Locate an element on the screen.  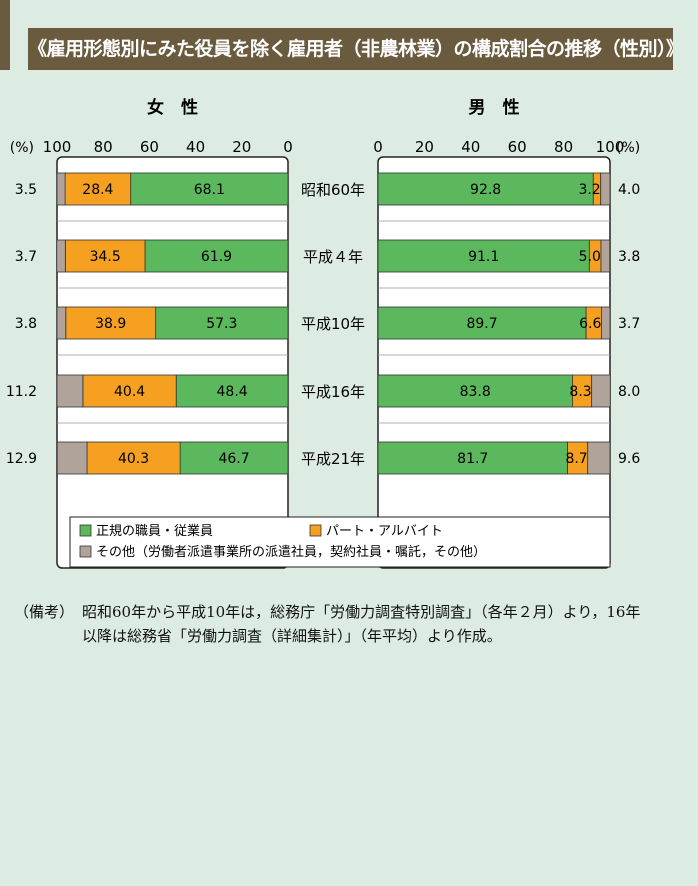
data-label-male-regular: 83.8 is located at coordinates (475, 392).